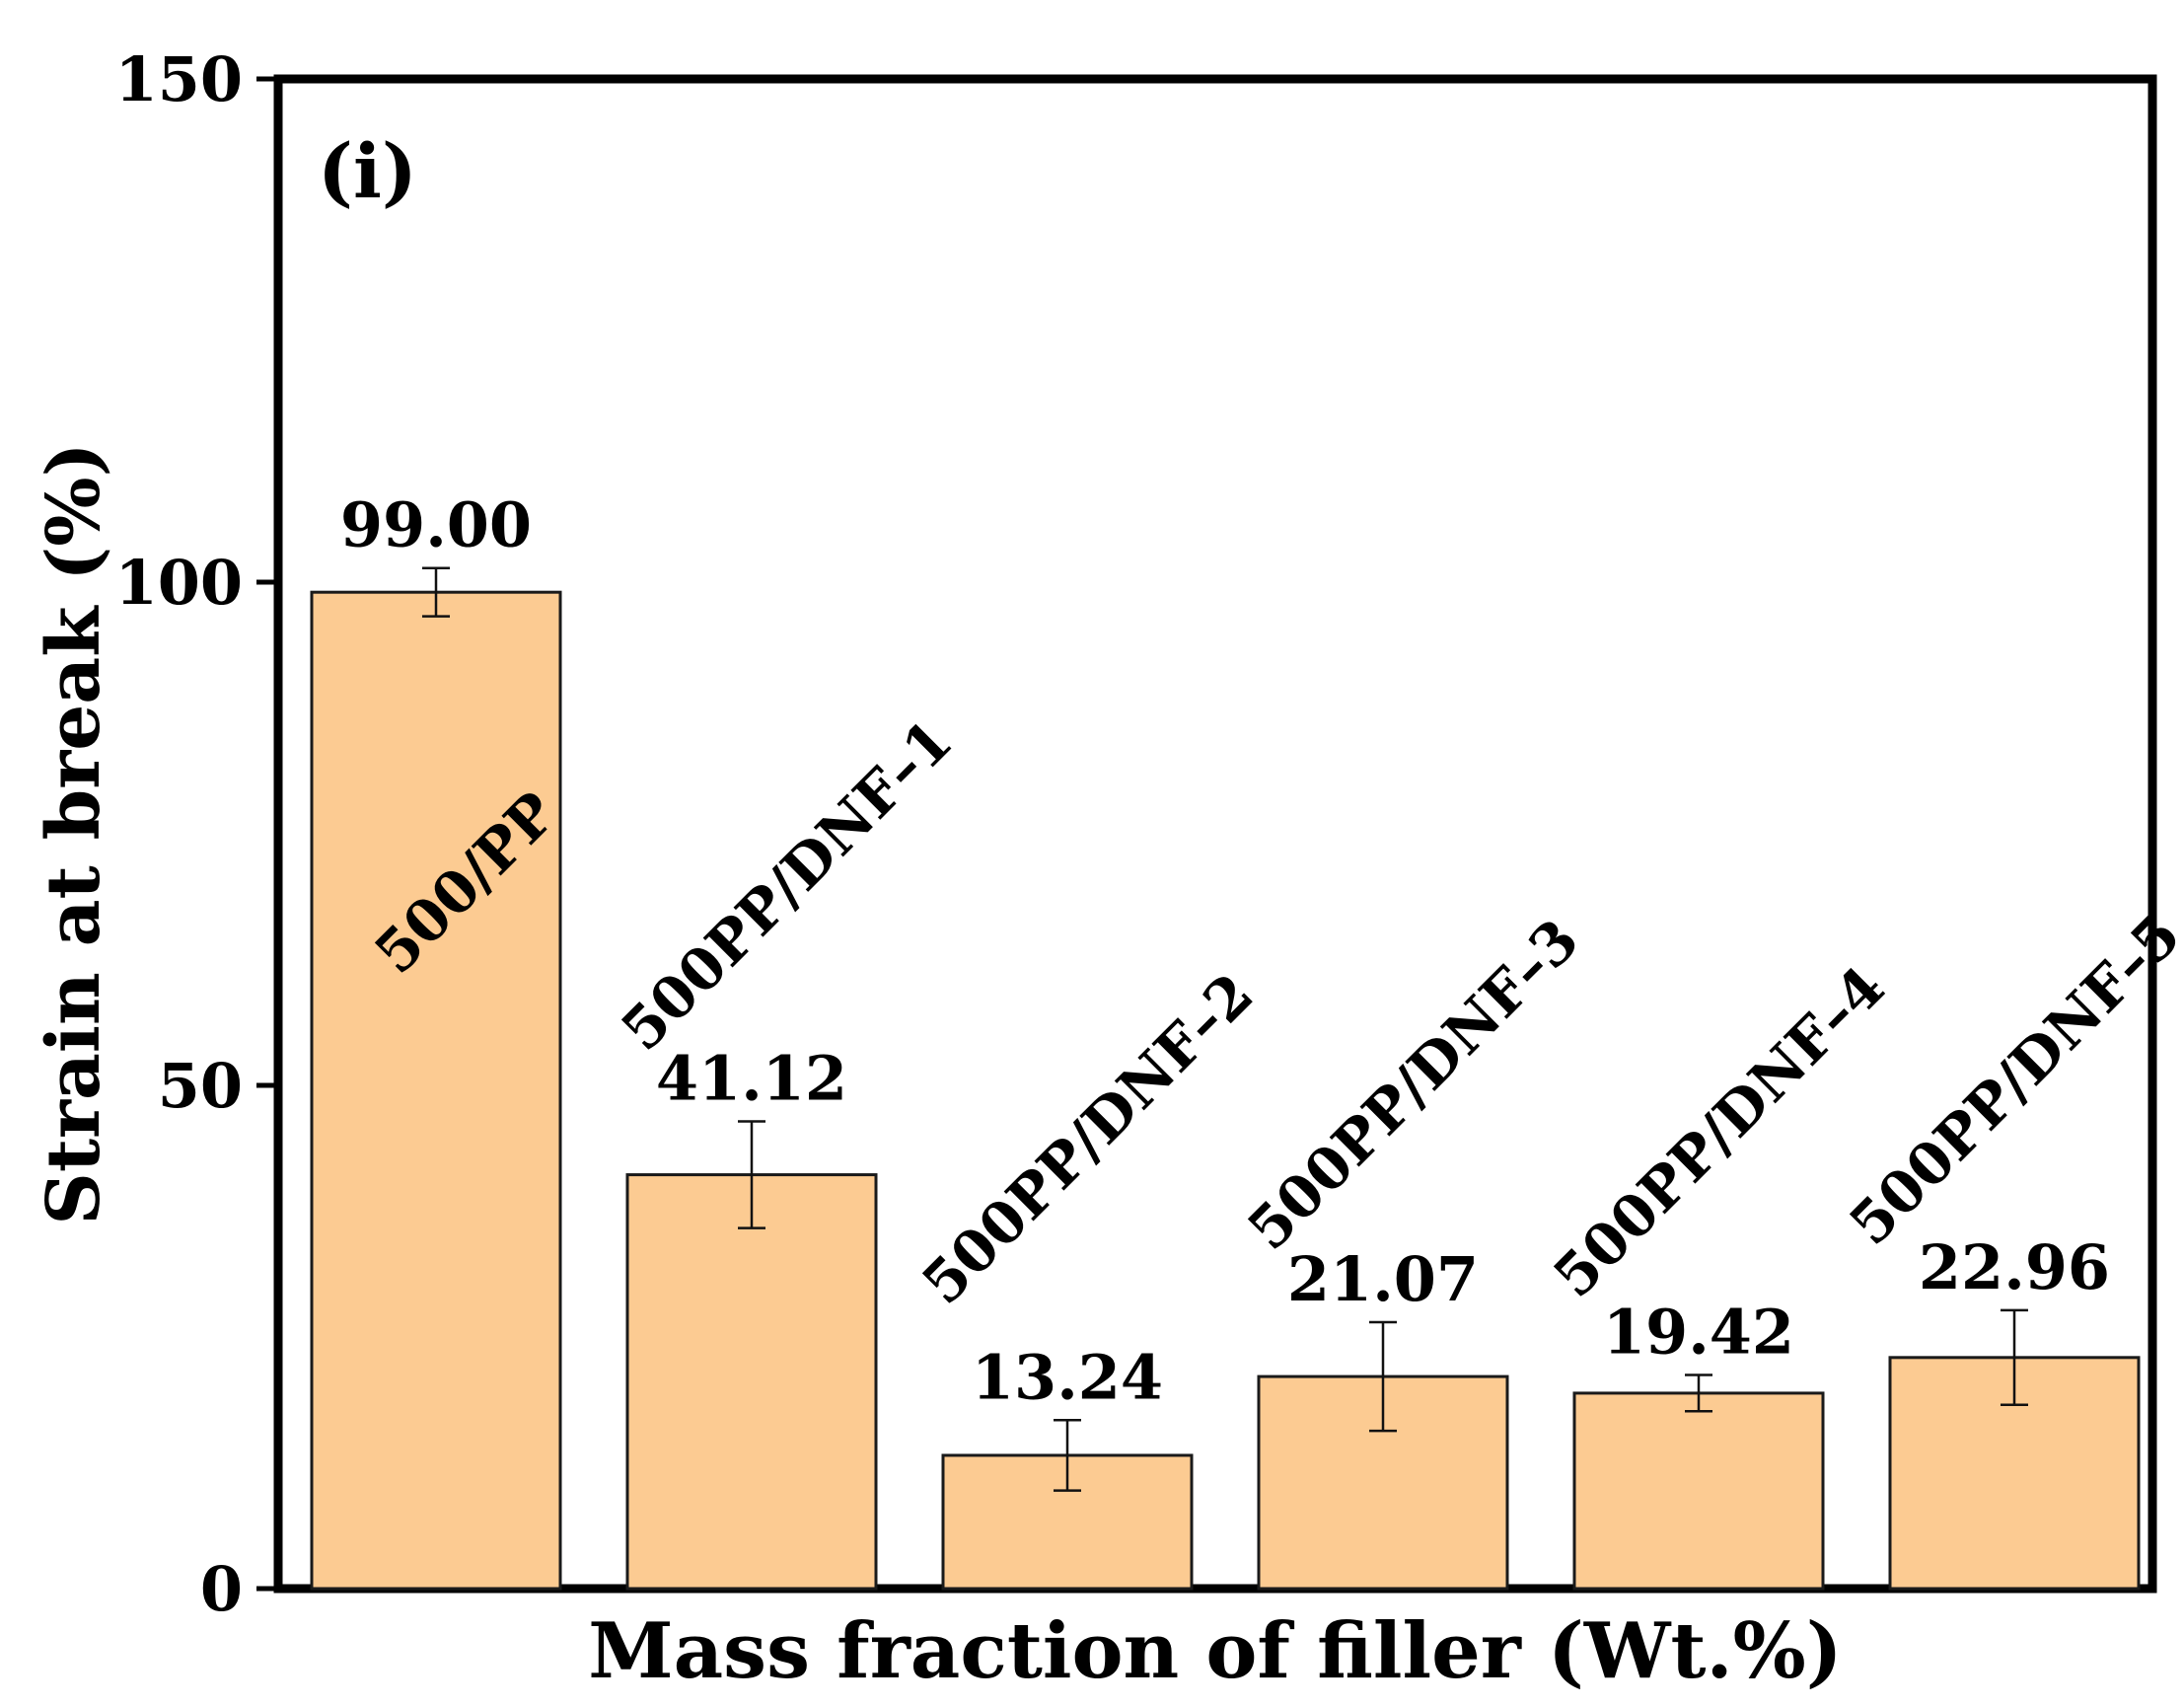  I want to click on y-axis-label: Strain at break (%), so click(74, 834).